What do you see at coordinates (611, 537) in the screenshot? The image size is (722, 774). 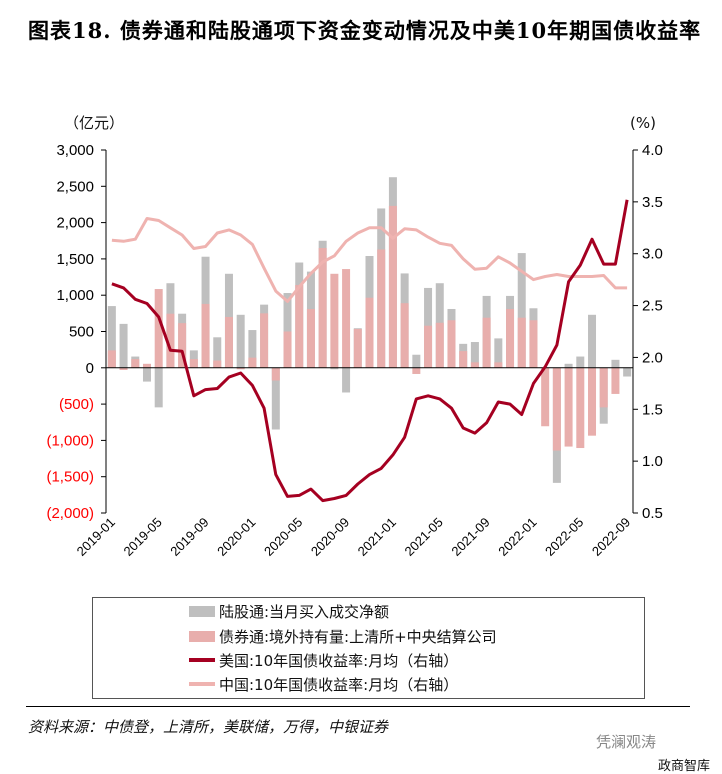 I see `x-tick-label: 2022-09` at bounding box center [611, 537].